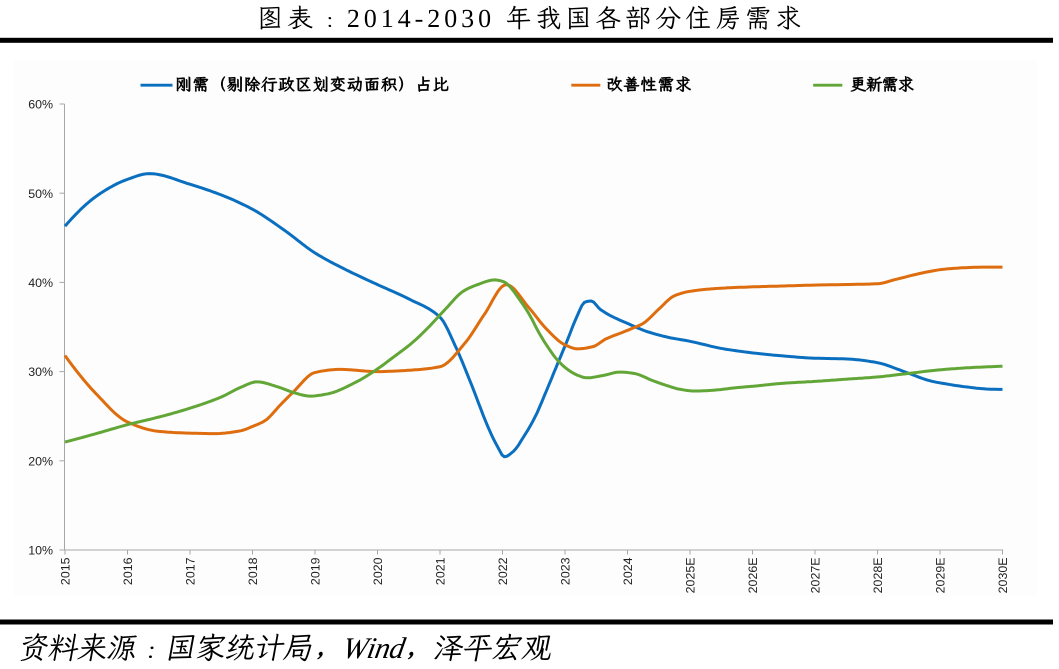 This screenshot has height=669, width=1059. What do you see at coordinates (253, 571) in the screenshot?
I see `svg-text: 2018` at bounding box center [253, 571].